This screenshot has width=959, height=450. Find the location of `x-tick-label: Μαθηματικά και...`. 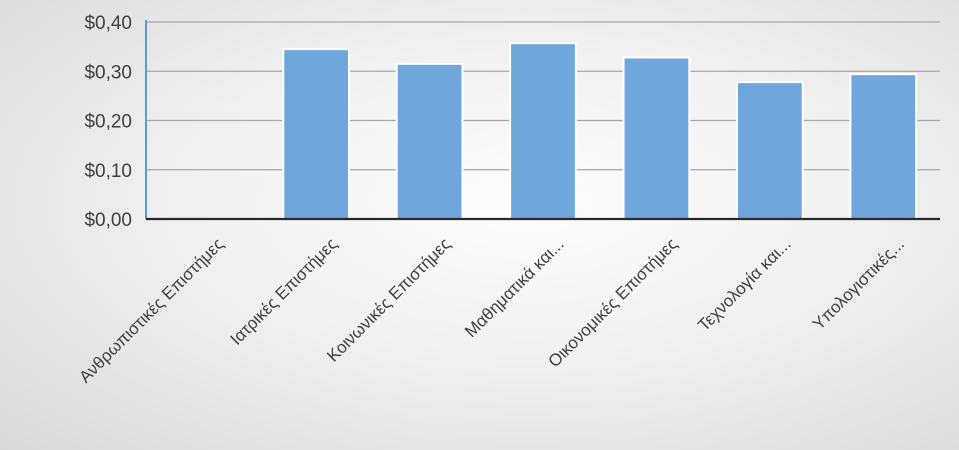

x-tick-label: Μαθηματικά και... is located at coordinates (514, 287).